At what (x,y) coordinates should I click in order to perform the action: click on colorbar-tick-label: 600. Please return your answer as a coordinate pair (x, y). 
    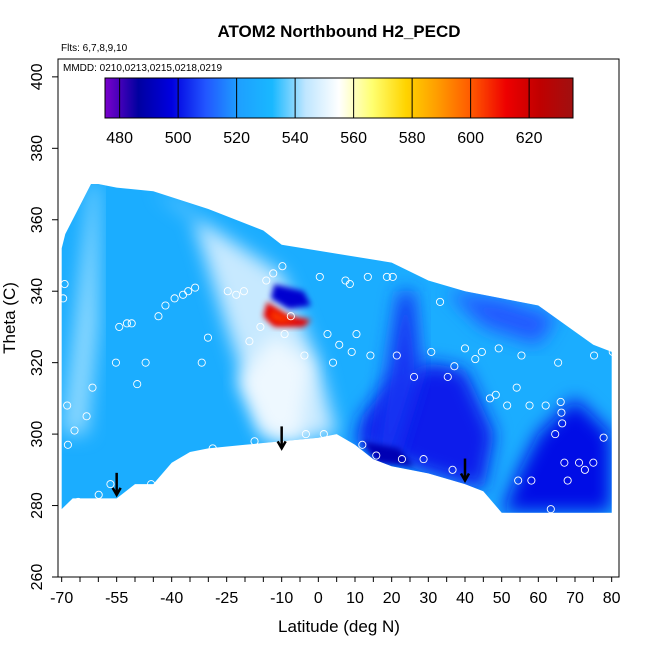
    Looking at the image, I should click on (470, 138).